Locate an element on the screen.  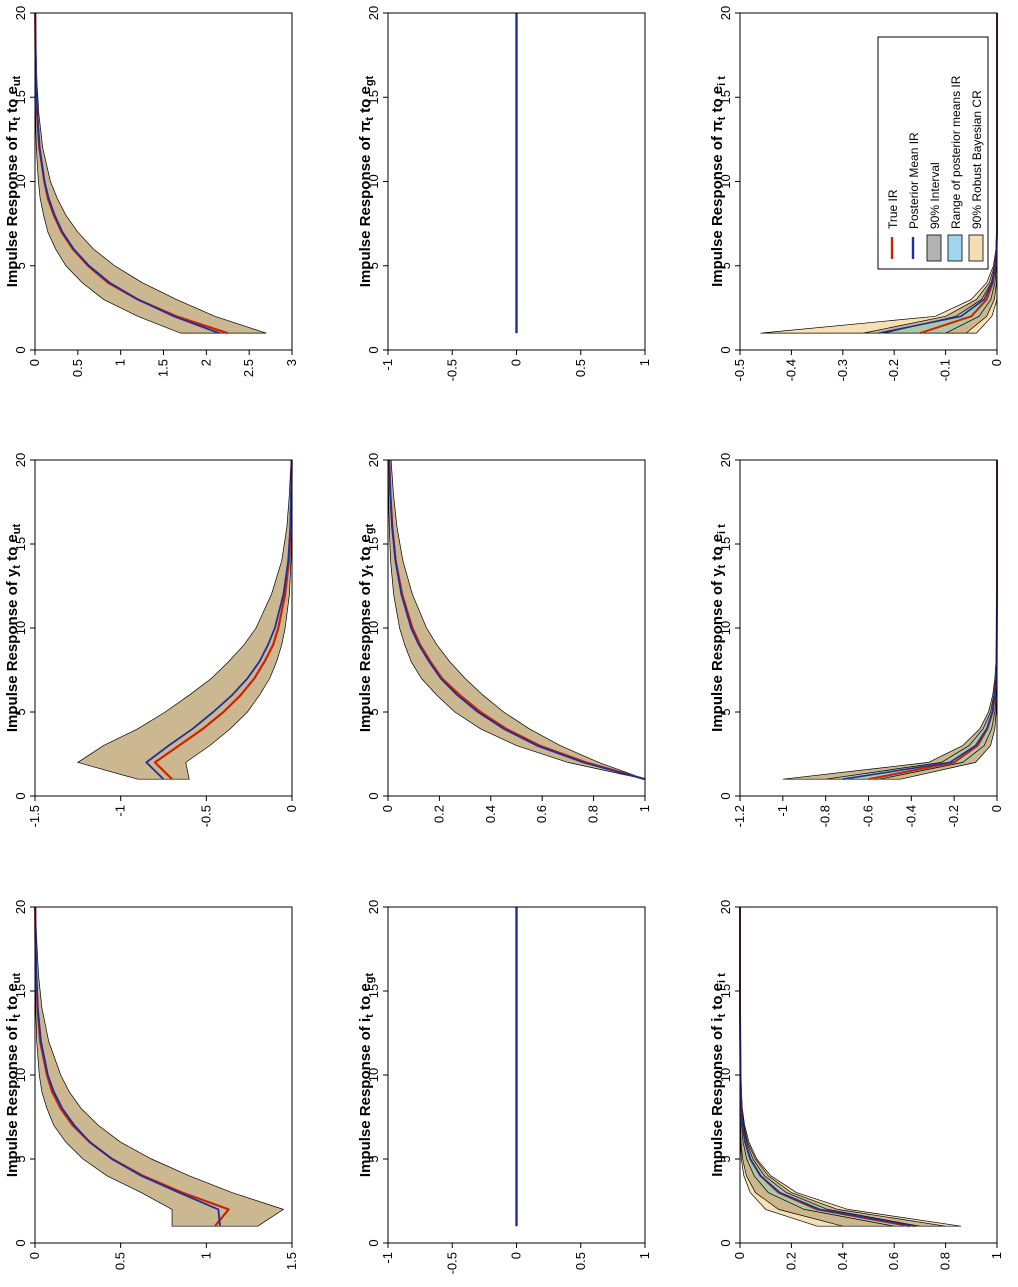
y-tick-label: 0.4 is located at coordinates (842, 1261).